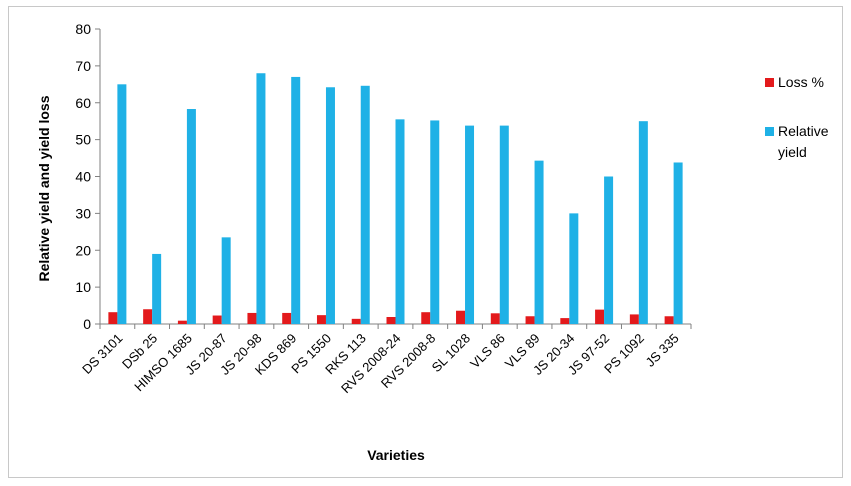  Describe the element at coordinates (396, 455) in the screenshot. I see `x-axis-title: Varieties` at that location.